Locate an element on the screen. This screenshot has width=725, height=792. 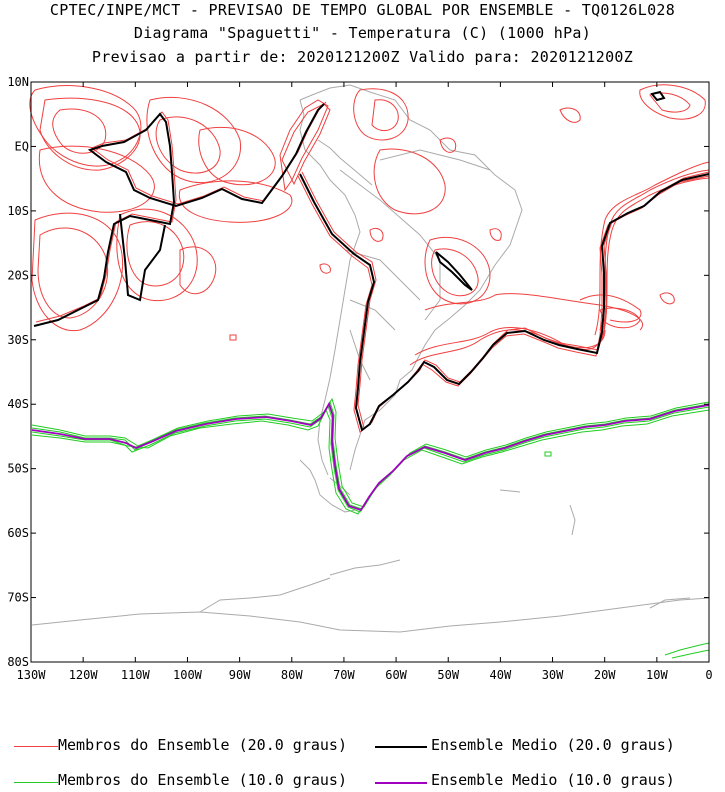
lat-label: 60S is located at coordinates (18, 533).